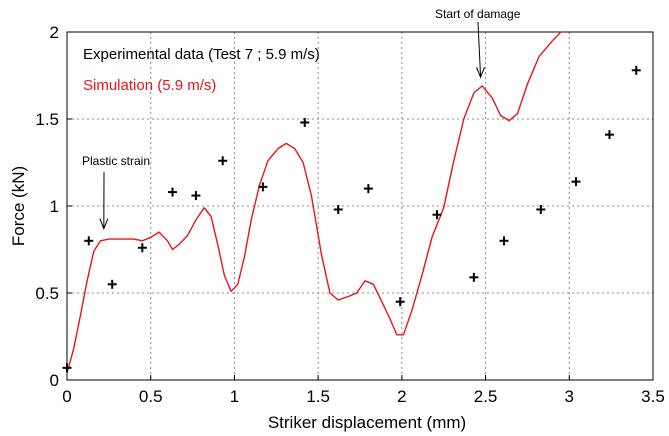 This screenshot has height=436, width=669. I want to click on x-tick-label: 1, so click(234, 396).